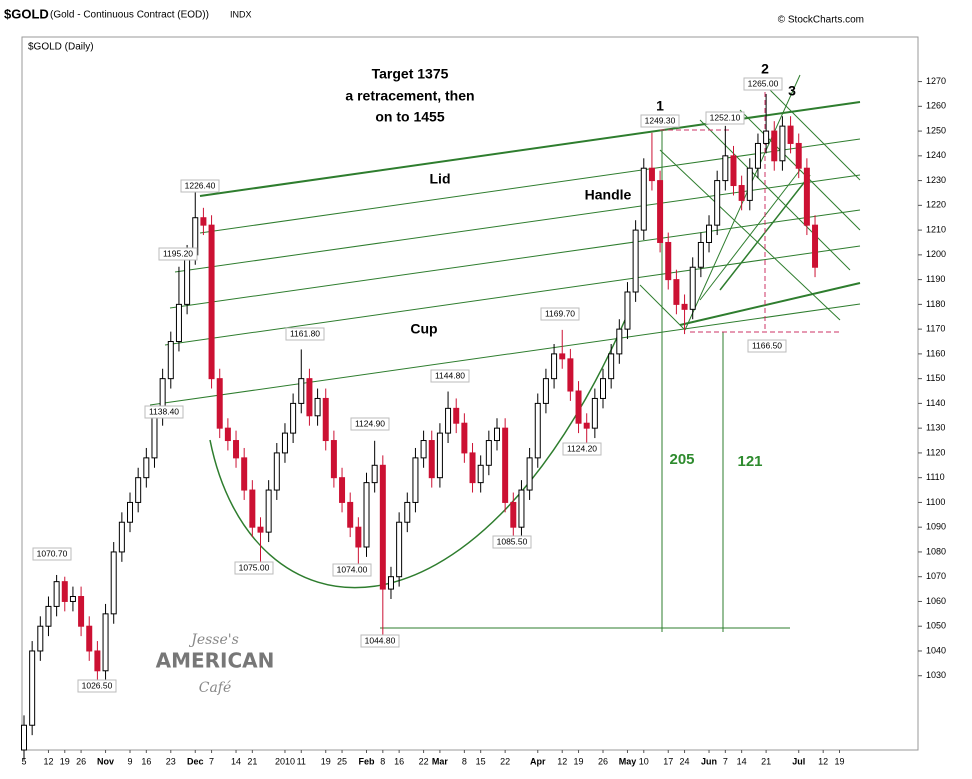 The width and height of the screenshot is (972, 779). What do you see at coordinates (792, 91) in the screenshot?
I see `annotation: 3` at bounding box center [792, 91].